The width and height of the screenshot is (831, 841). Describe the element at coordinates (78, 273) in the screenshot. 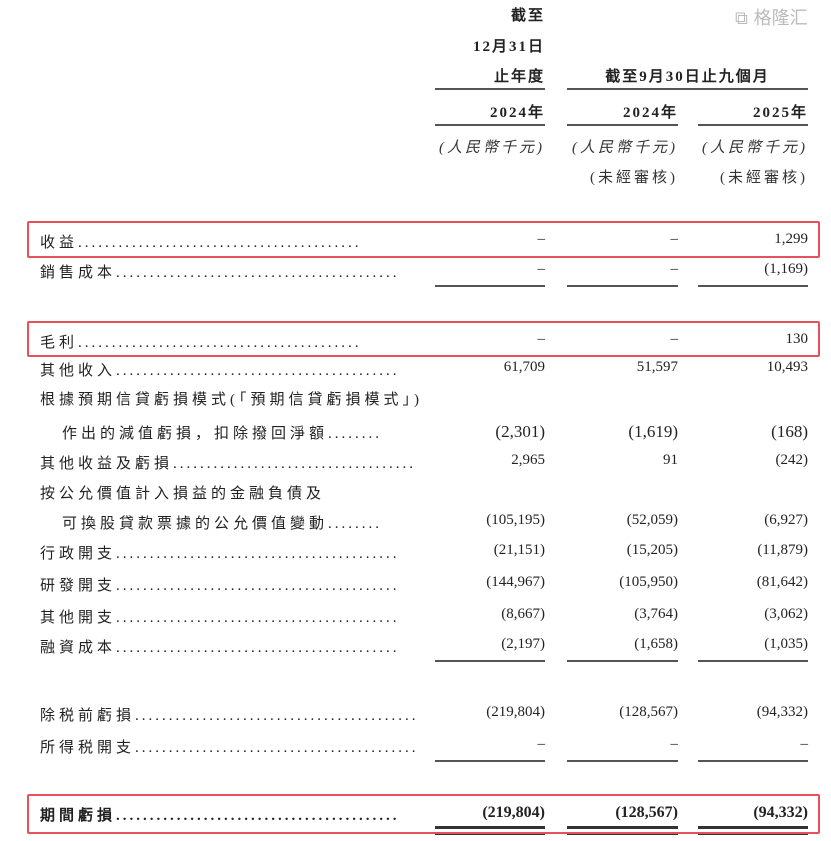

I see `row-label-text: 銷售成本` at that location.